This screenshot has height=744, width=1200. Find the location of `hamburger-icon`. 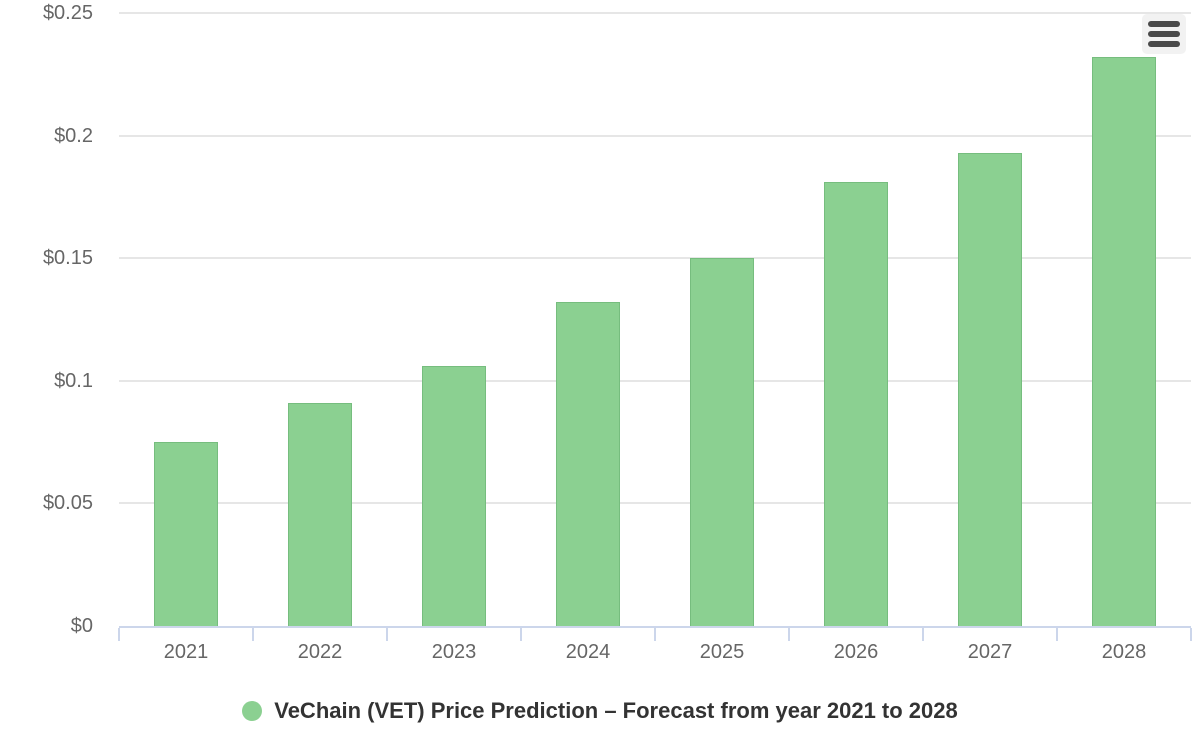

hamburger-icon is located at coordinates (1164, 34).